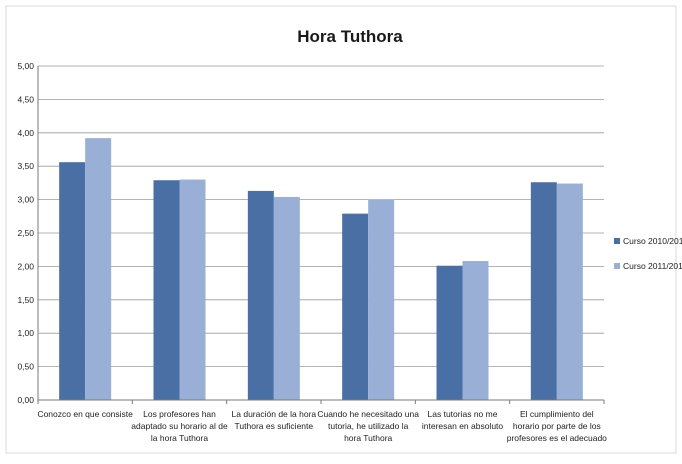  I want to click on y-tick-label: 1,50, so click(25, 300).